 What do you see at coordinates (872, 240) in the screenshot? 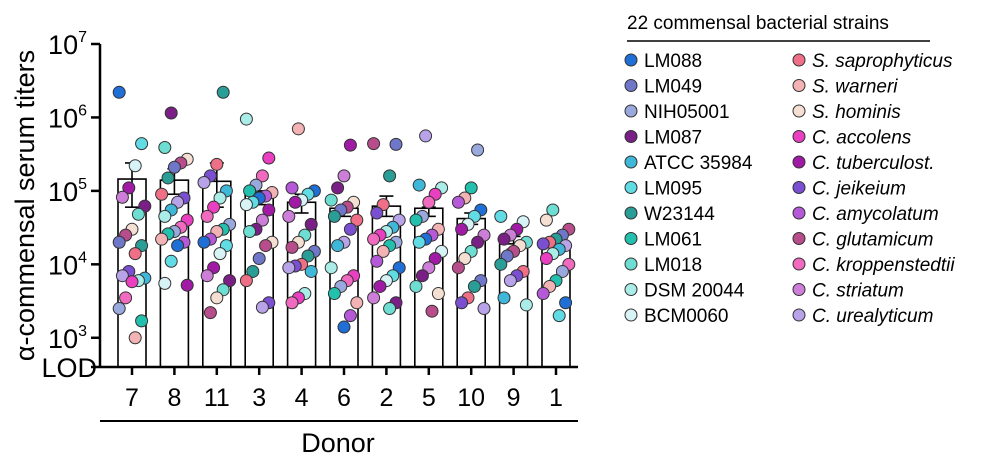
I see `legend-entry: C. glutamicum` at bounding box center [872, 240].